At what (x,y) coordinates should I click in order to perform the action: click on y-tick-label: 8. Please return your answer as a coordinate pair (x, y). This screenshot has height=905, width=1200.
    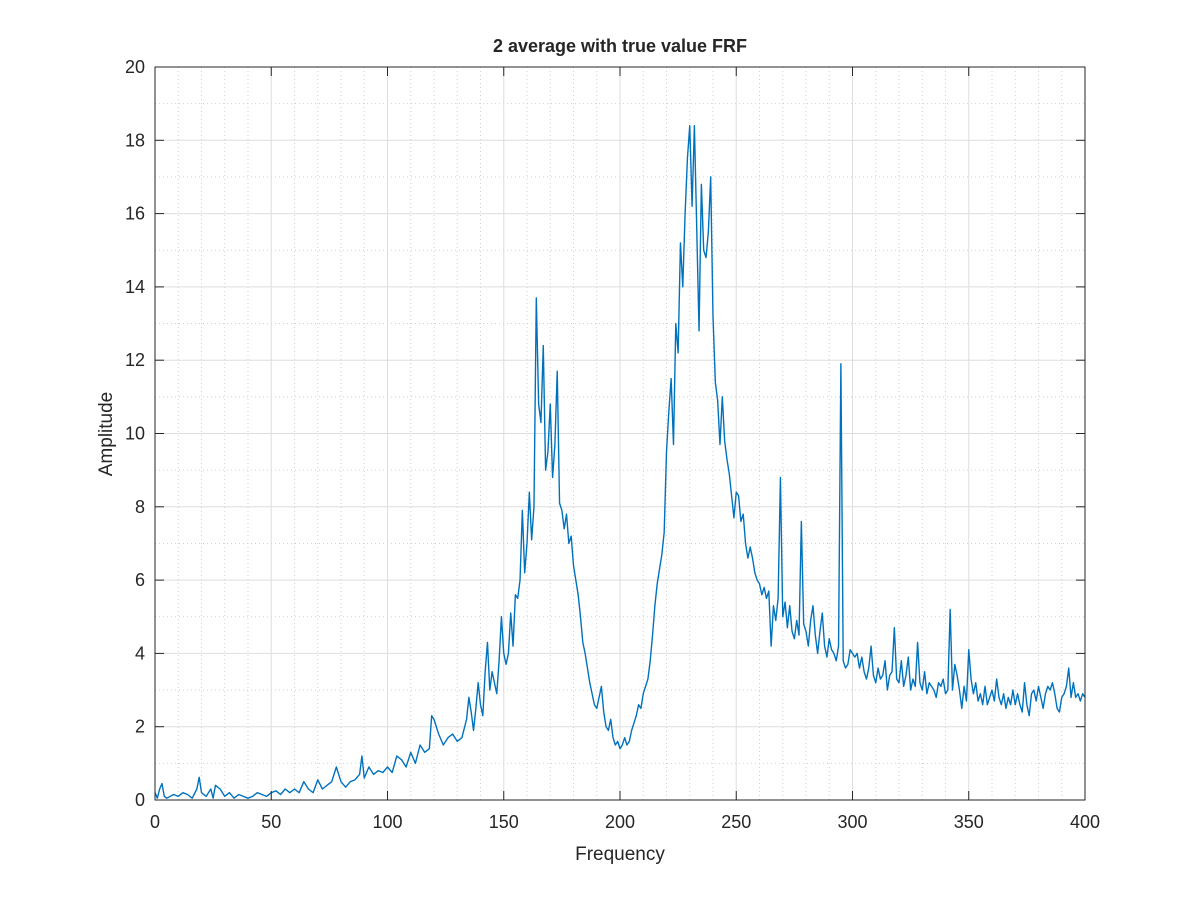
    Looking at the image, I should click on (140, 507).